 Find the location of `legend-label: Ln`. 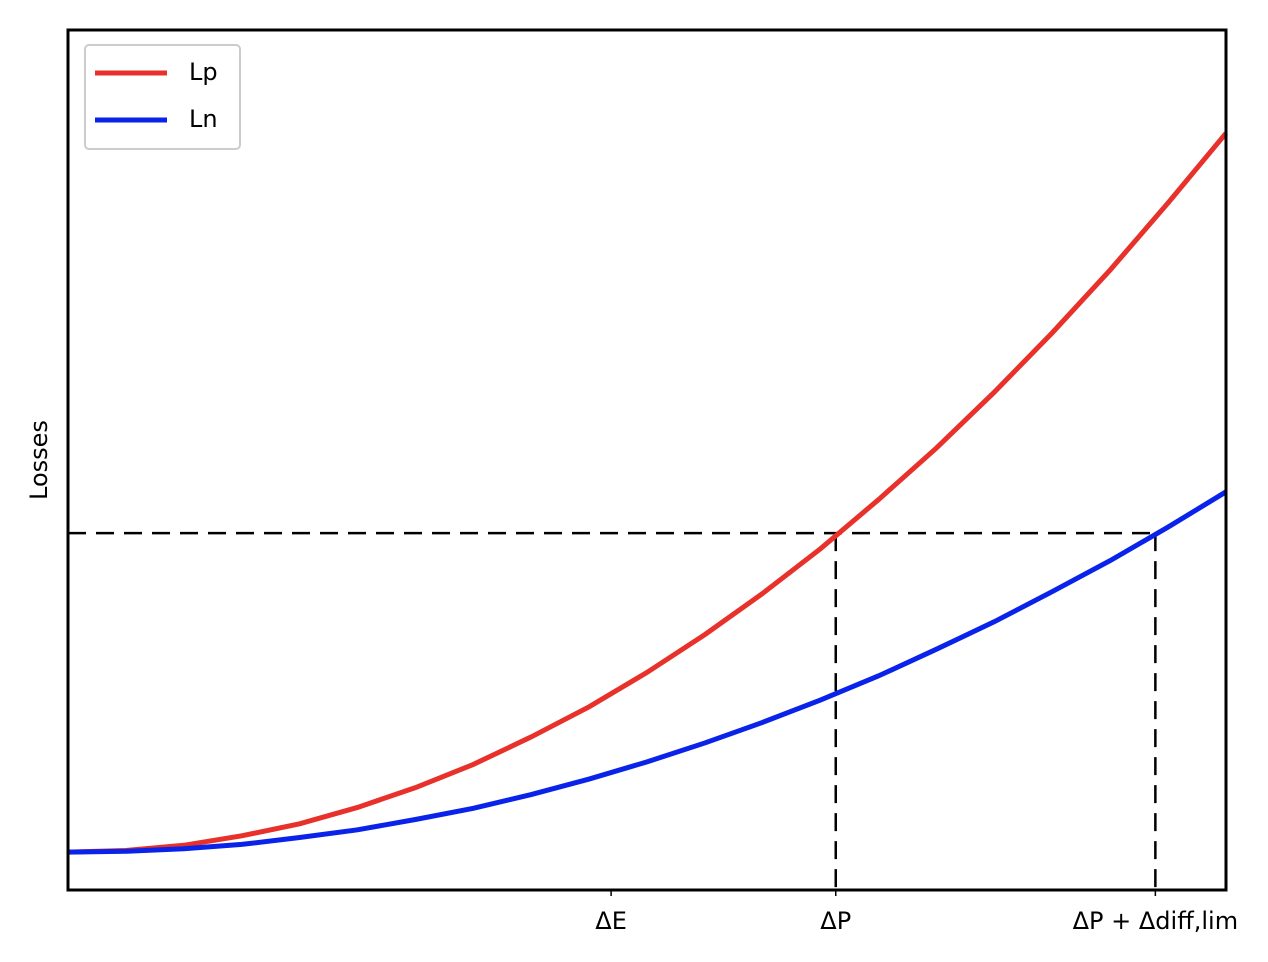

legend-label: Ln is located at coordinates (203, 119).